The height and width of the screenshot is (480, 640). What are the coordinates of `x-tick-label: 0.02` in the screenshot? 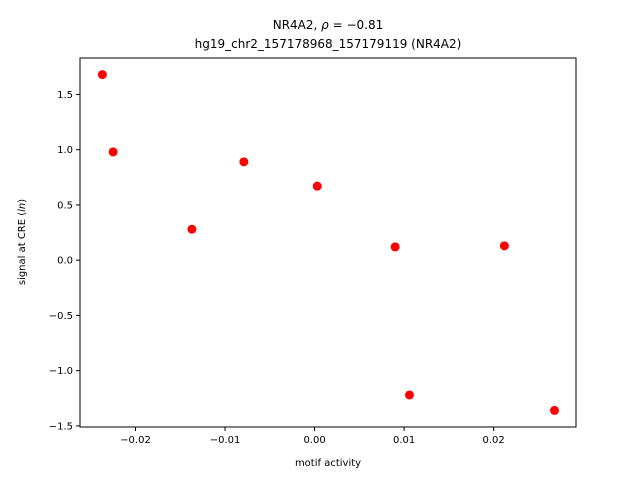 It's located at (493, 440).